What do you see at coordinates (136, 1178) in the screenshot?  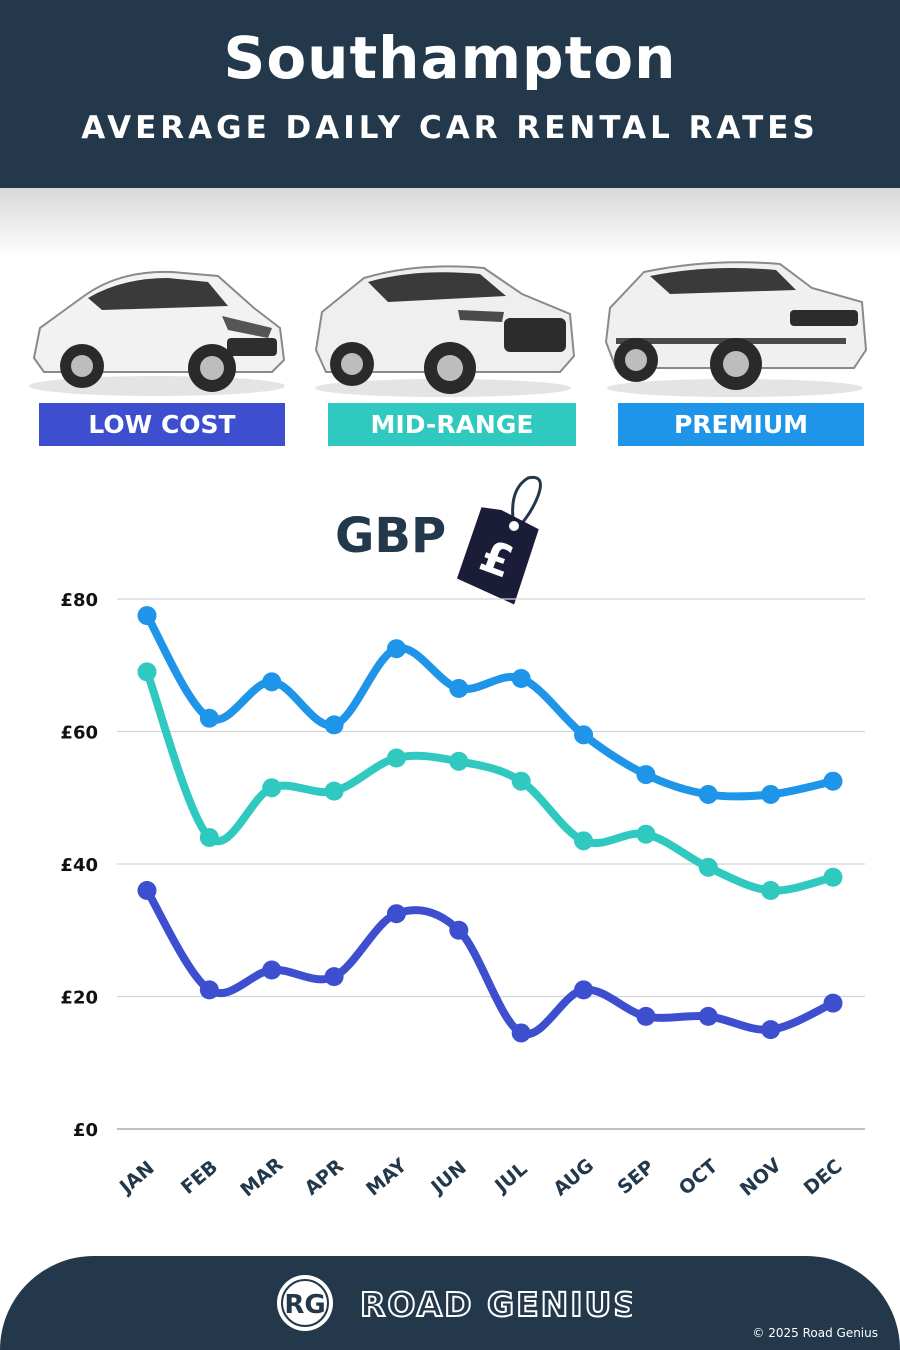 I see `x-tick-label: JAN` at bounding box center [136, 1178].